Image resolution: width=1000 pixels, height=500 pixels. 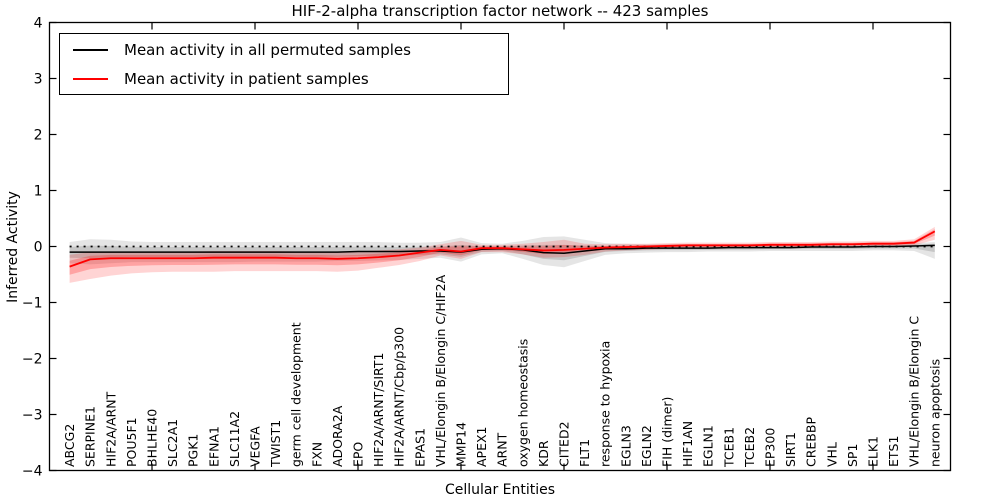 What do you see at coordinates (38, 248) in the screenshot?
I see `y-tick-label: 0` at bounding box center [38, 248].